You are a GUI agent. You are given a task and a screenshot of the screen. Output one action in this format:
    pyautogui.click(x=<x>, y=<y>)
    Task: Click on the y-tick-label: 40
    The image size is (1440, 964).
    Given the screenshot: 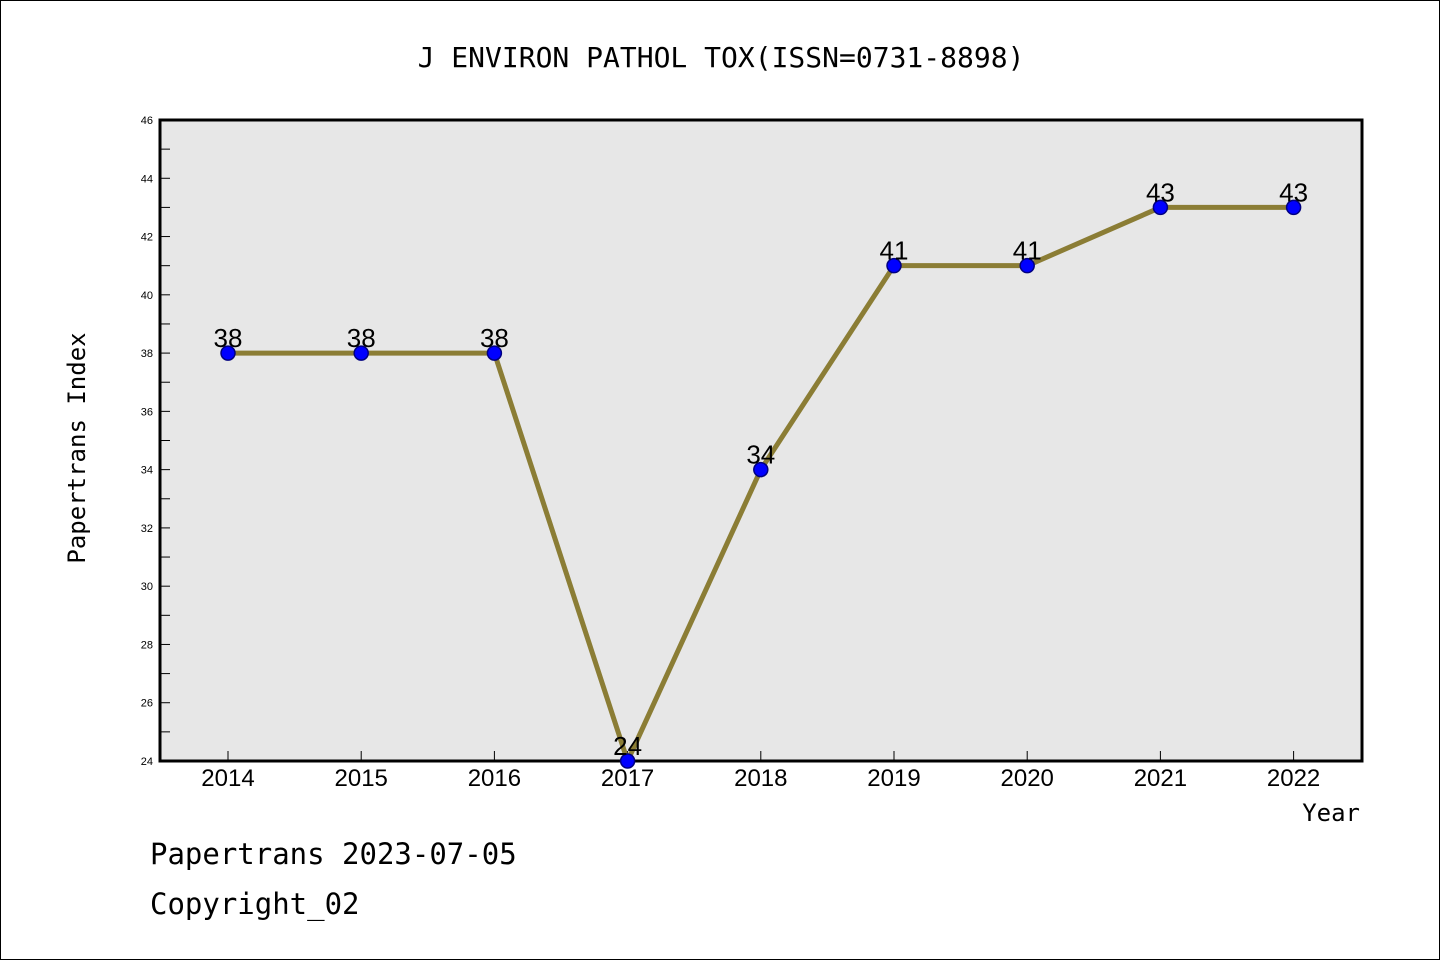 What is the action you would take?
    pyautogui.click(x=147, y=296)
    